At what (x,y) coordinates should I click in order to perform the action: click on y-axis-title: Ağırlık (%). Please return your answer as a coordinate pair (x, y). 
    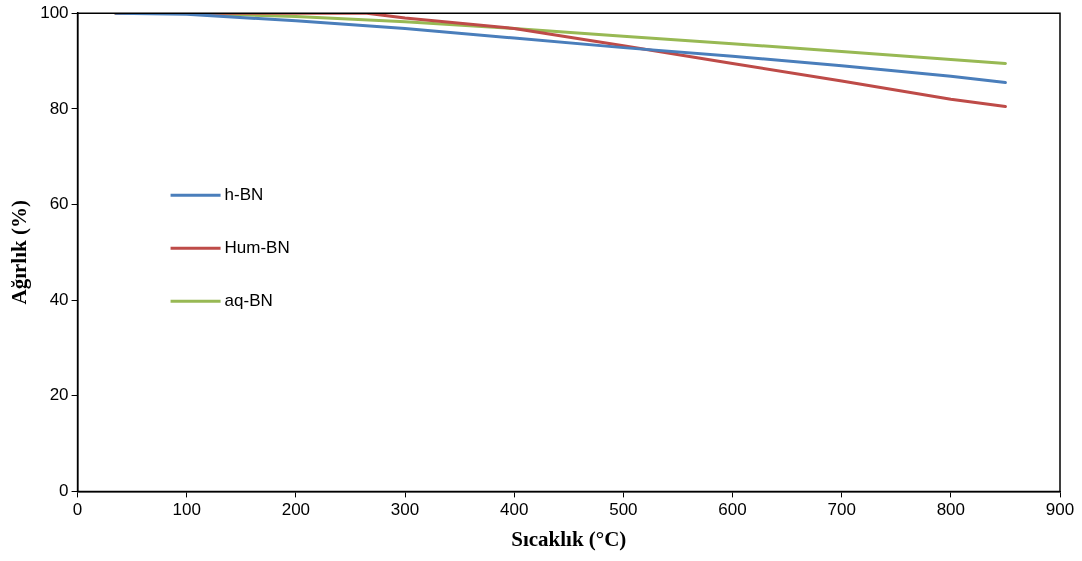
    Looking at the image, I should click on (19, 252).